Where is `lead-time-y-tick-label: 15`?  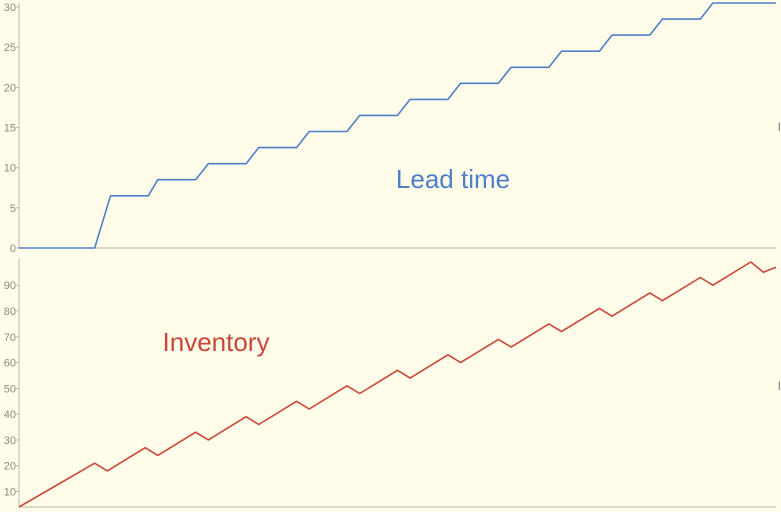
lead-time-y-tick-label: 15 is located at coordinates (10, 129).